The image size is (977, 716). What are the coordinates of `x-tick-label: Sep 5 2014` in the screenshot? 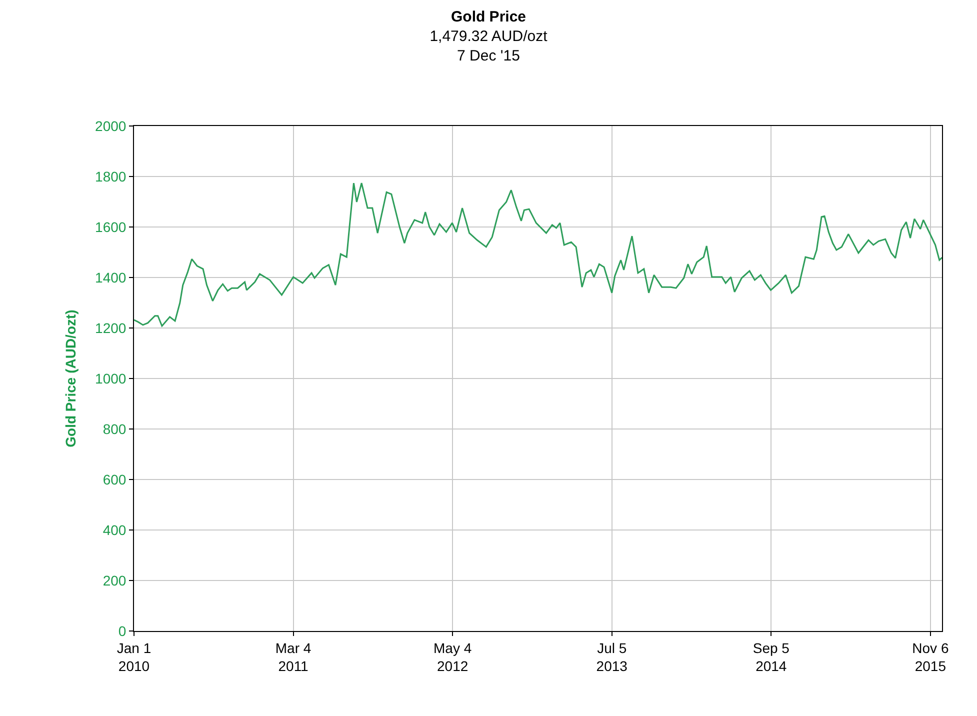 It's located at (771, 657).